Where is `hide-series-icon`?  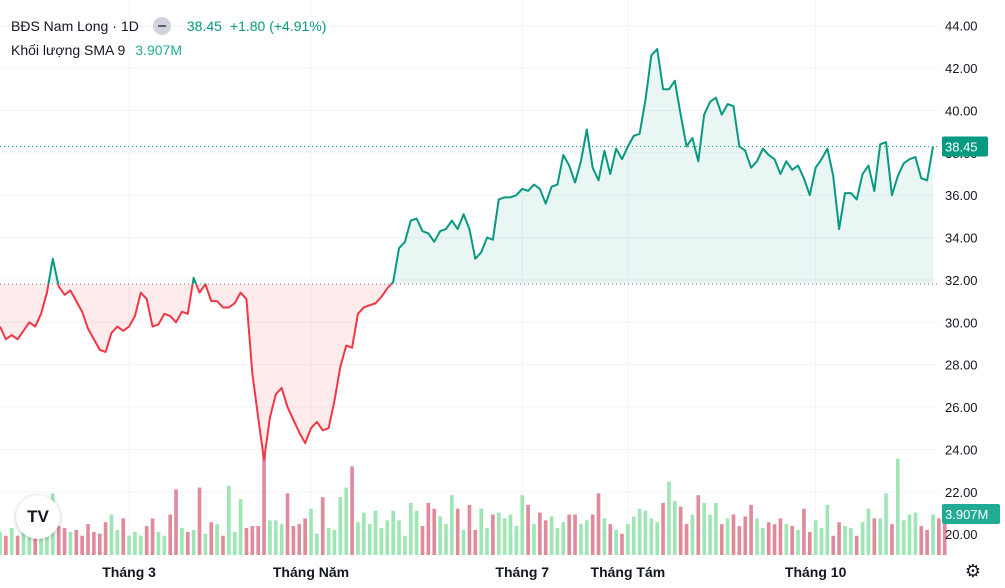
hide-series-icon is located at coordinates (161, 26).